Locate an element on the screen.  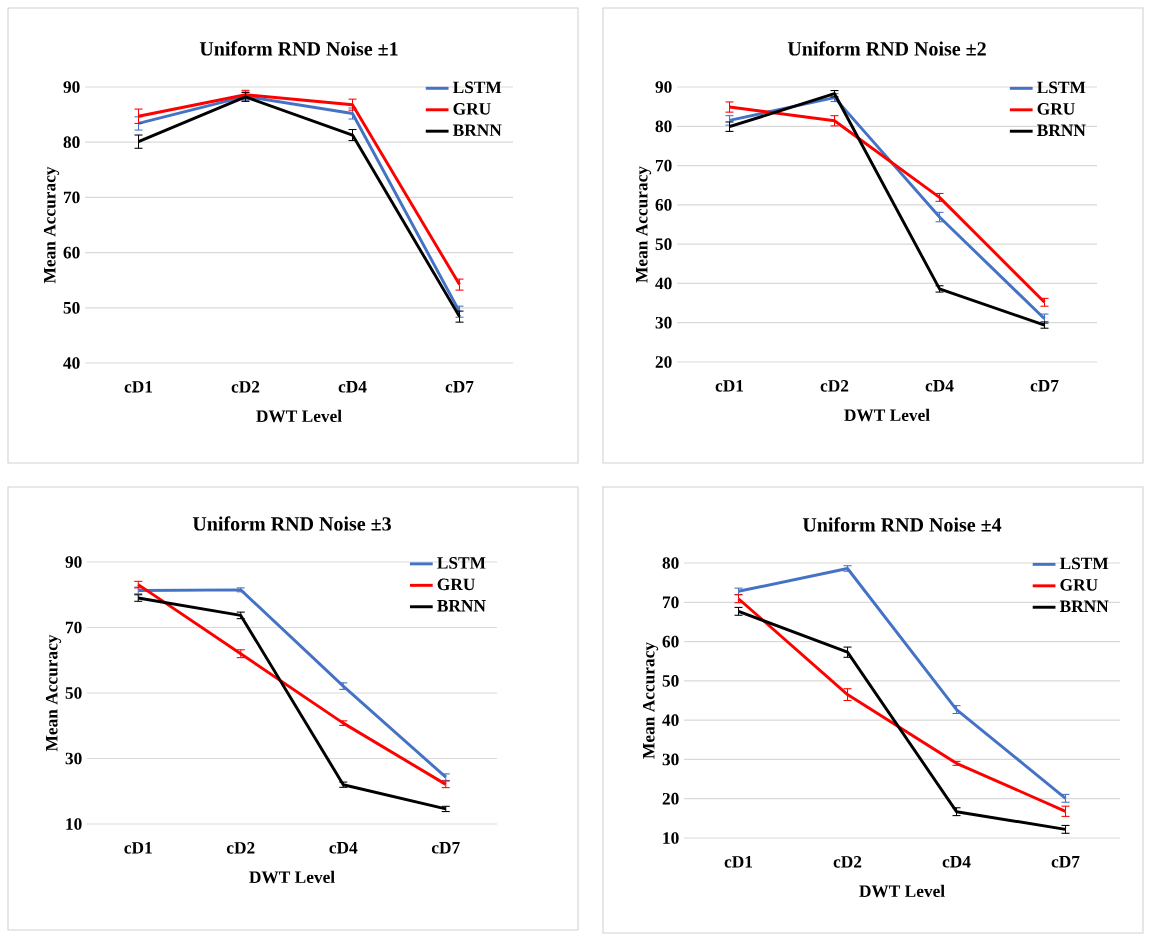
chart-title: Uniform RND Noise ±3 is located at coordinates (291, 523).